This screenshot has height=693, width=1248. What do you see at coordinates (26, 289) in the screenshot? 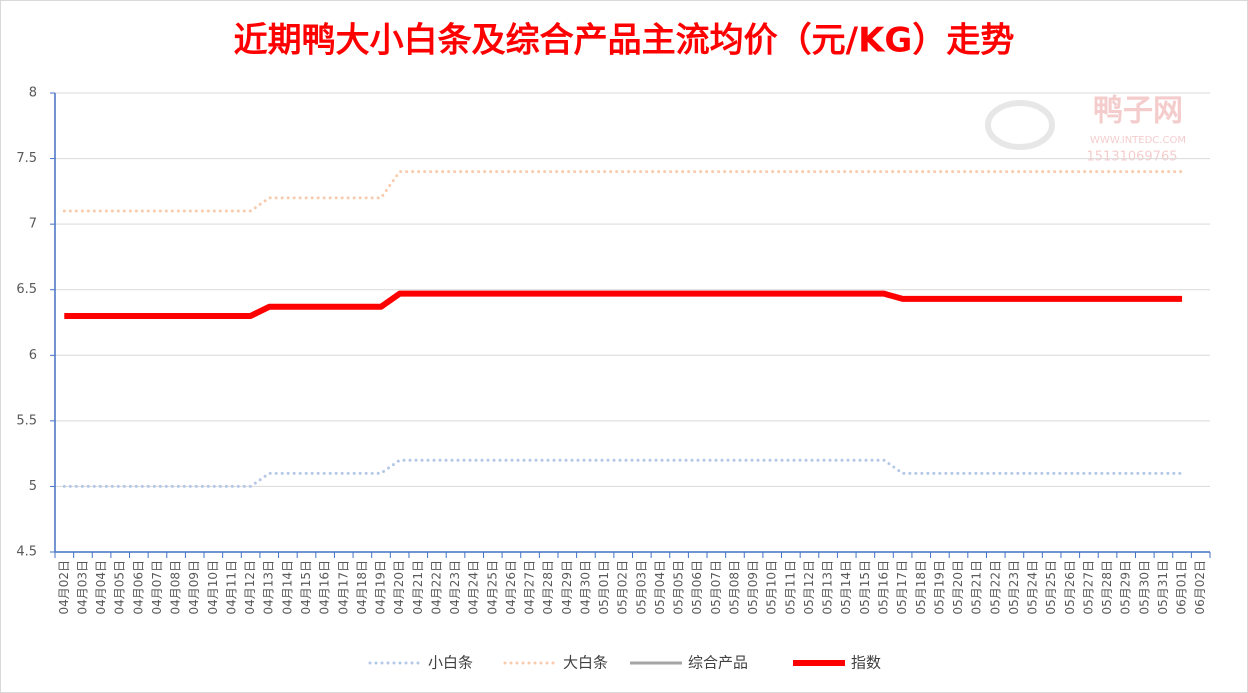
I see `y-tick-label: 6.5` at bounding box center [26, 289].